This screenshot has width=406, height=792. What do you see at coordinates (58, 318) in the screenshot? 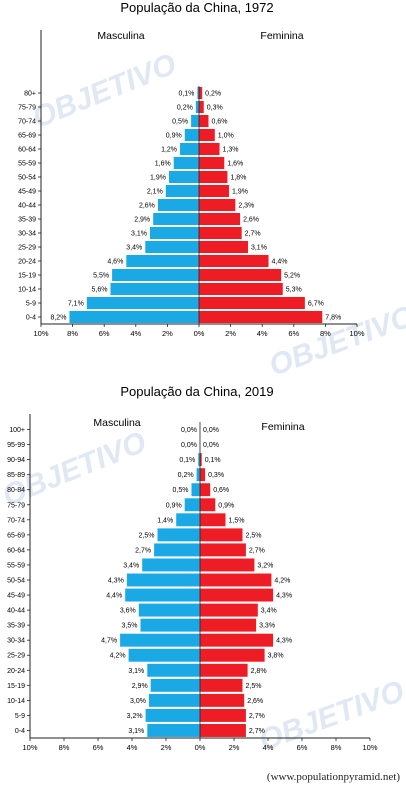
I see `male-value-label: 8,2%` at bounding box center [58, 318].